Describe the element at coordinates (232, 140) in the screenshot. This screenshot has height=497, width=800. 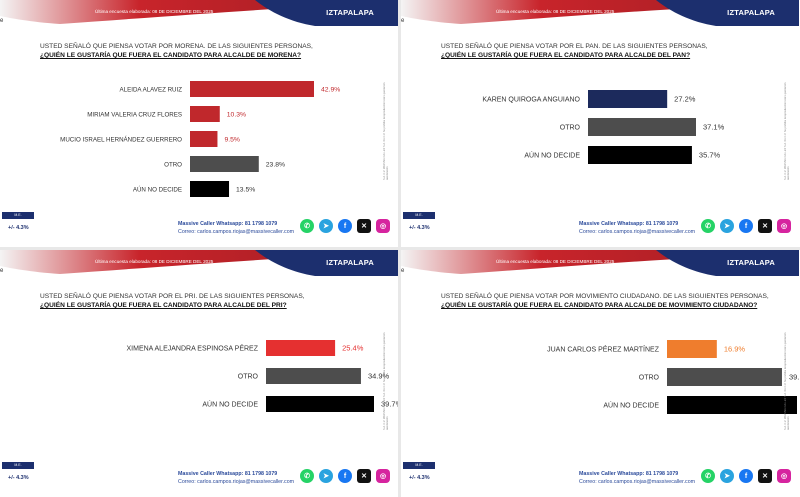
I see `value-label: 9.5%` at that location.